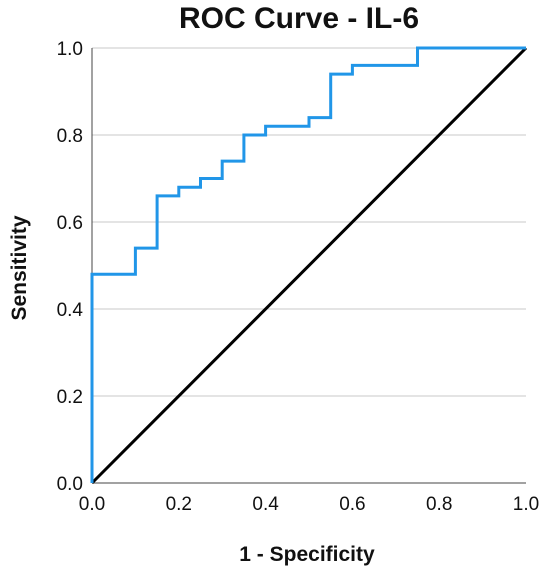 The height and width of the screenshot is (577, 550). I want to click on y-axis-label: Sensitivity, so click(19, 267).